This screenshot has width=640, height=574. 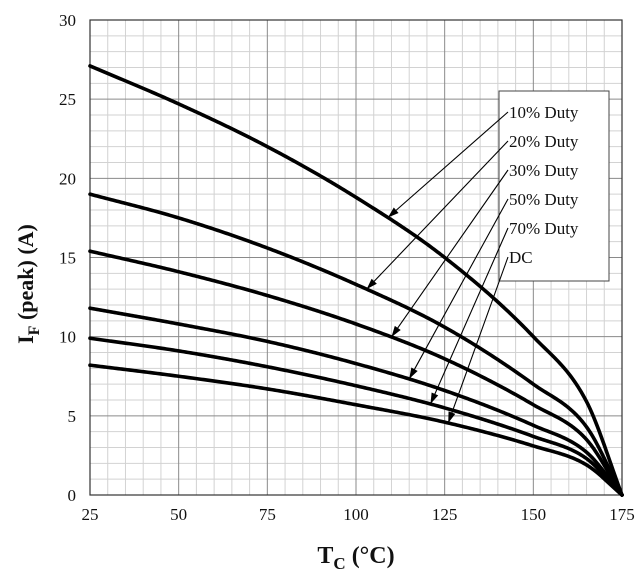 I want to click on x-axis-title-main: T, so click(x=325, y=556).